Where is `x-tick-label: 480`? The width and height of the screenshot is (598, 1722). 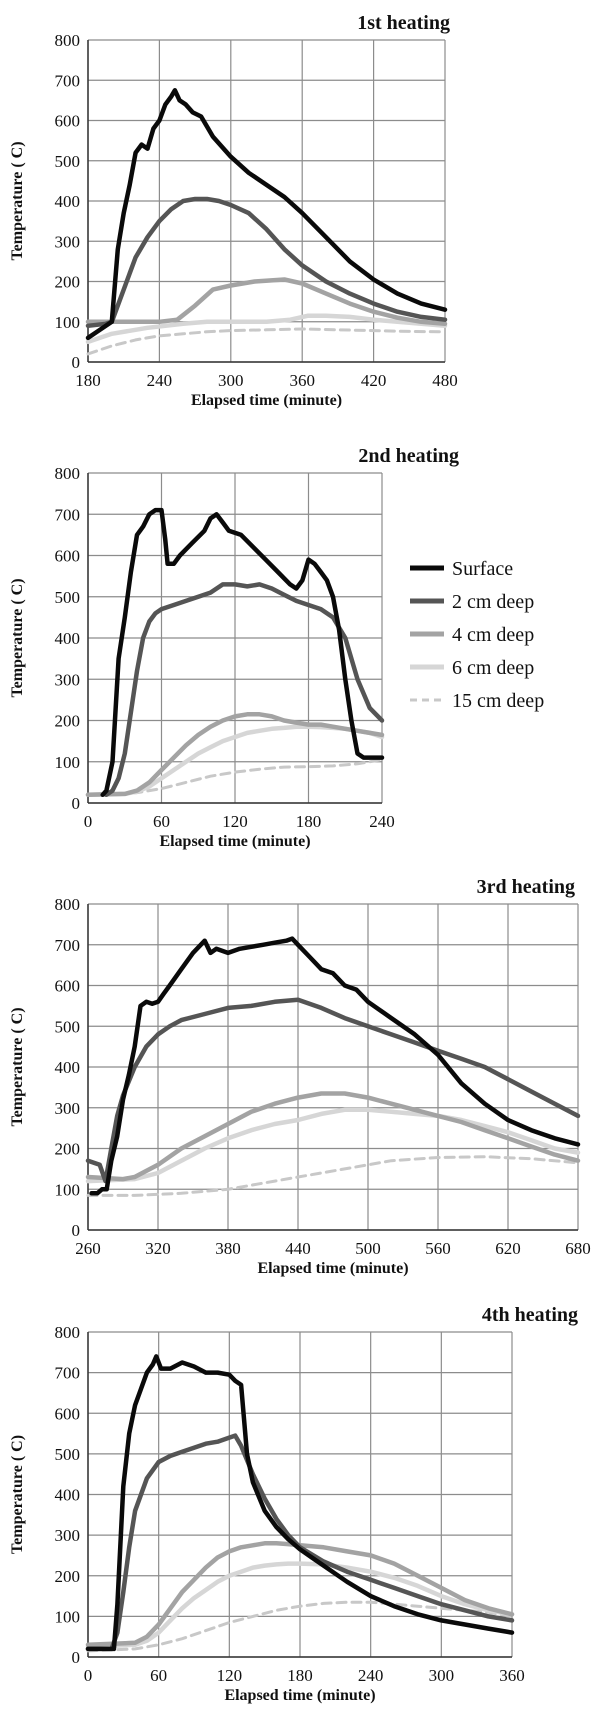 x-tick-label: 480 is located at coordinates (445, 380).